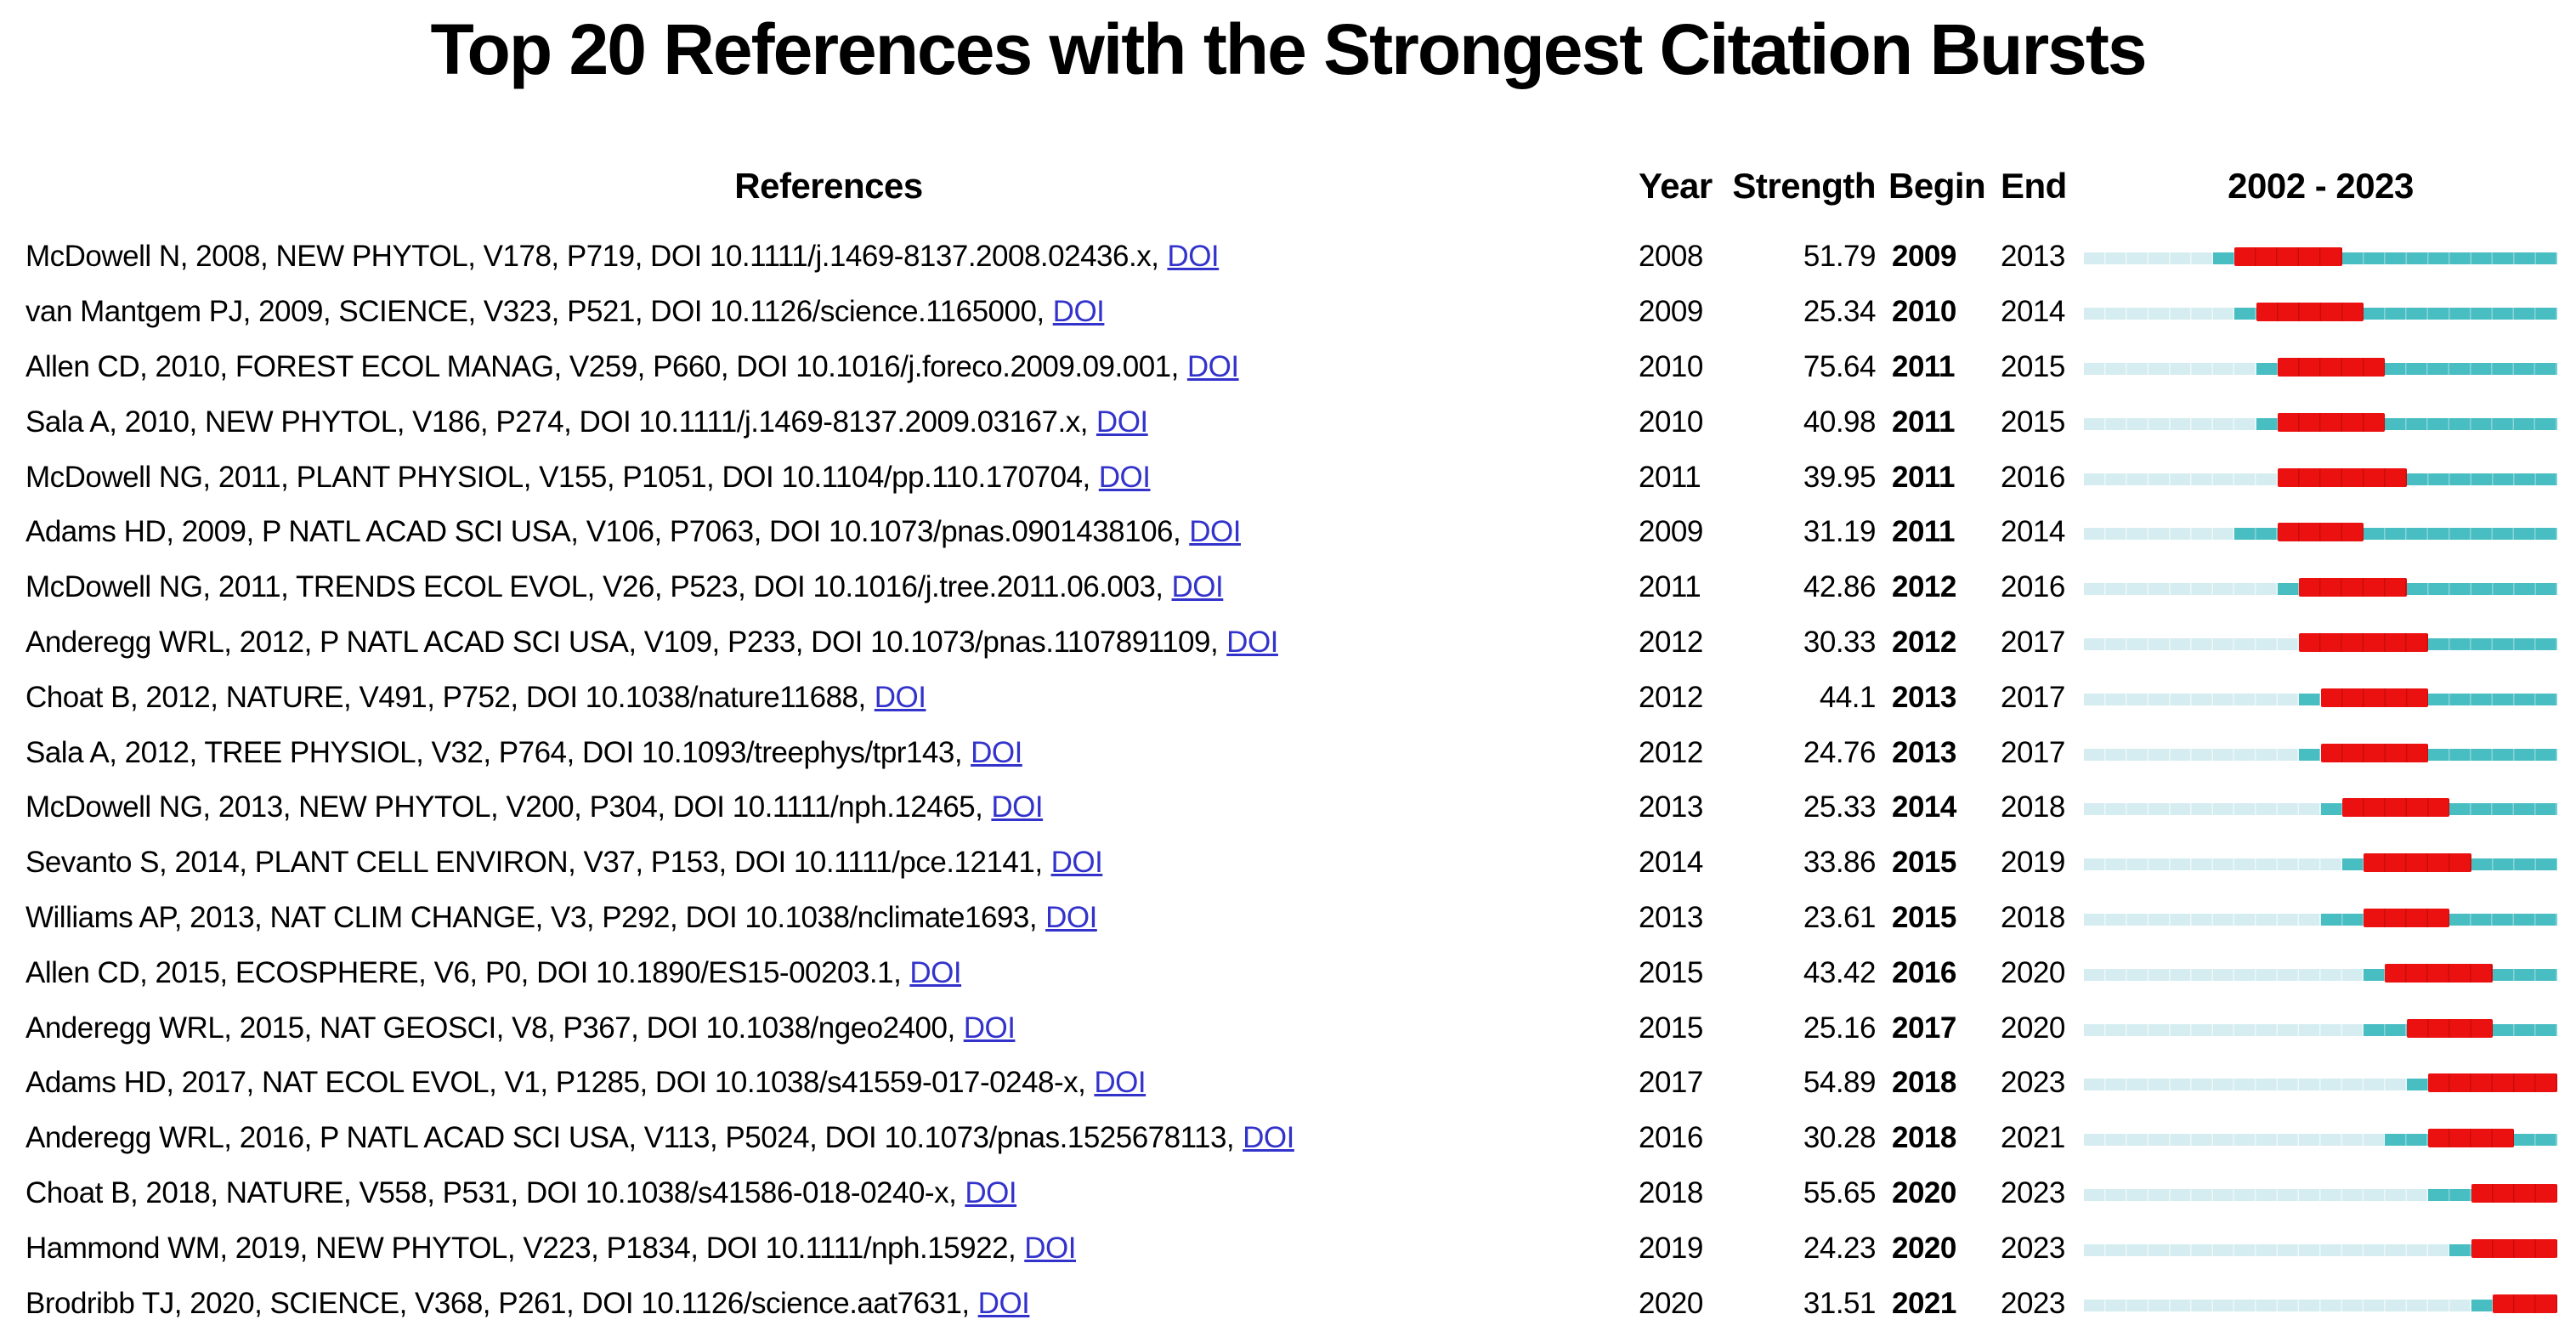 This screenshot has width=2576, height=1331. What do you see at coordinates (2033, 587) in the screenshot?
I see `end-cell: 2016` at bounding box center [2033, 587].